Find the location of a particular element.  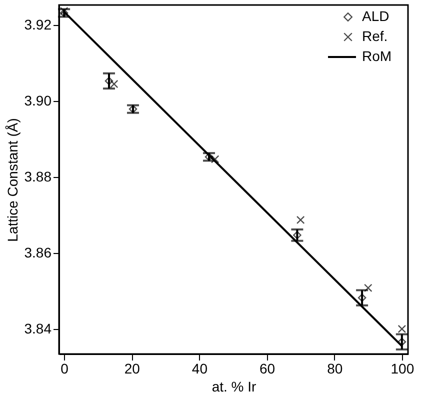

y-tick-label: 3.86 is located at coordinates (38, 252).